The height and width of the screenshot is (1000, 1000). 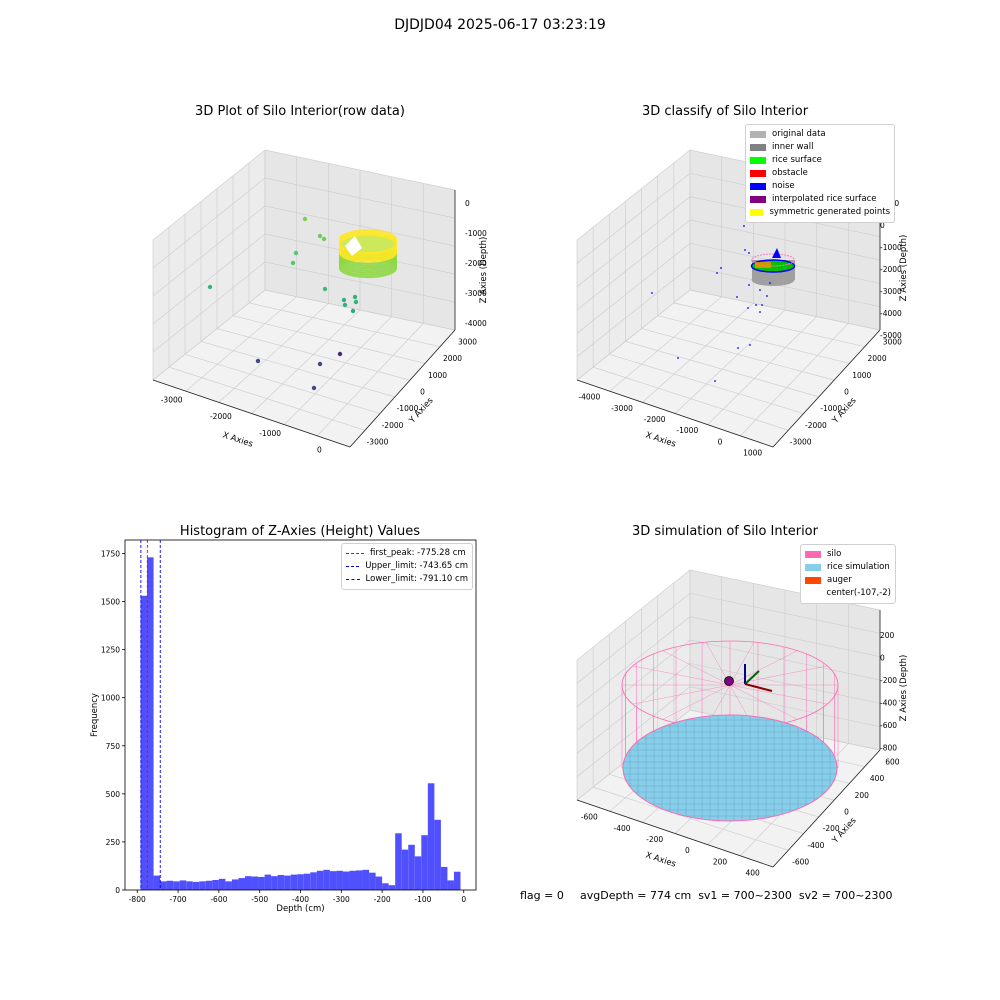 I want to click on x-tick-label: -300, so click(x=341, y=899).